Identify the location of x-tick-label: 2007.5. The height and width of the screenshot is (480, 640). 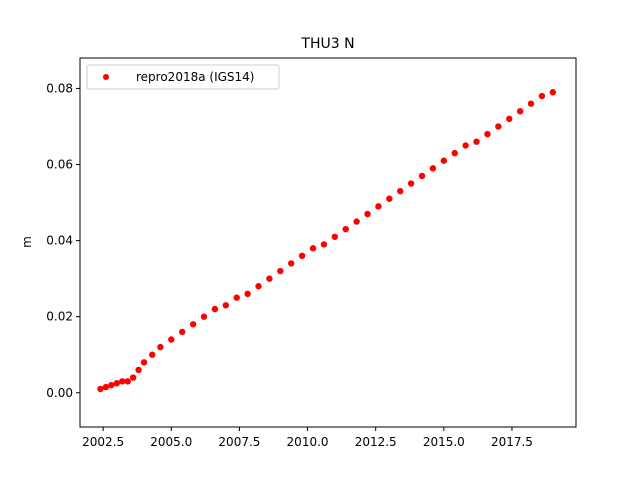
(239, 442).